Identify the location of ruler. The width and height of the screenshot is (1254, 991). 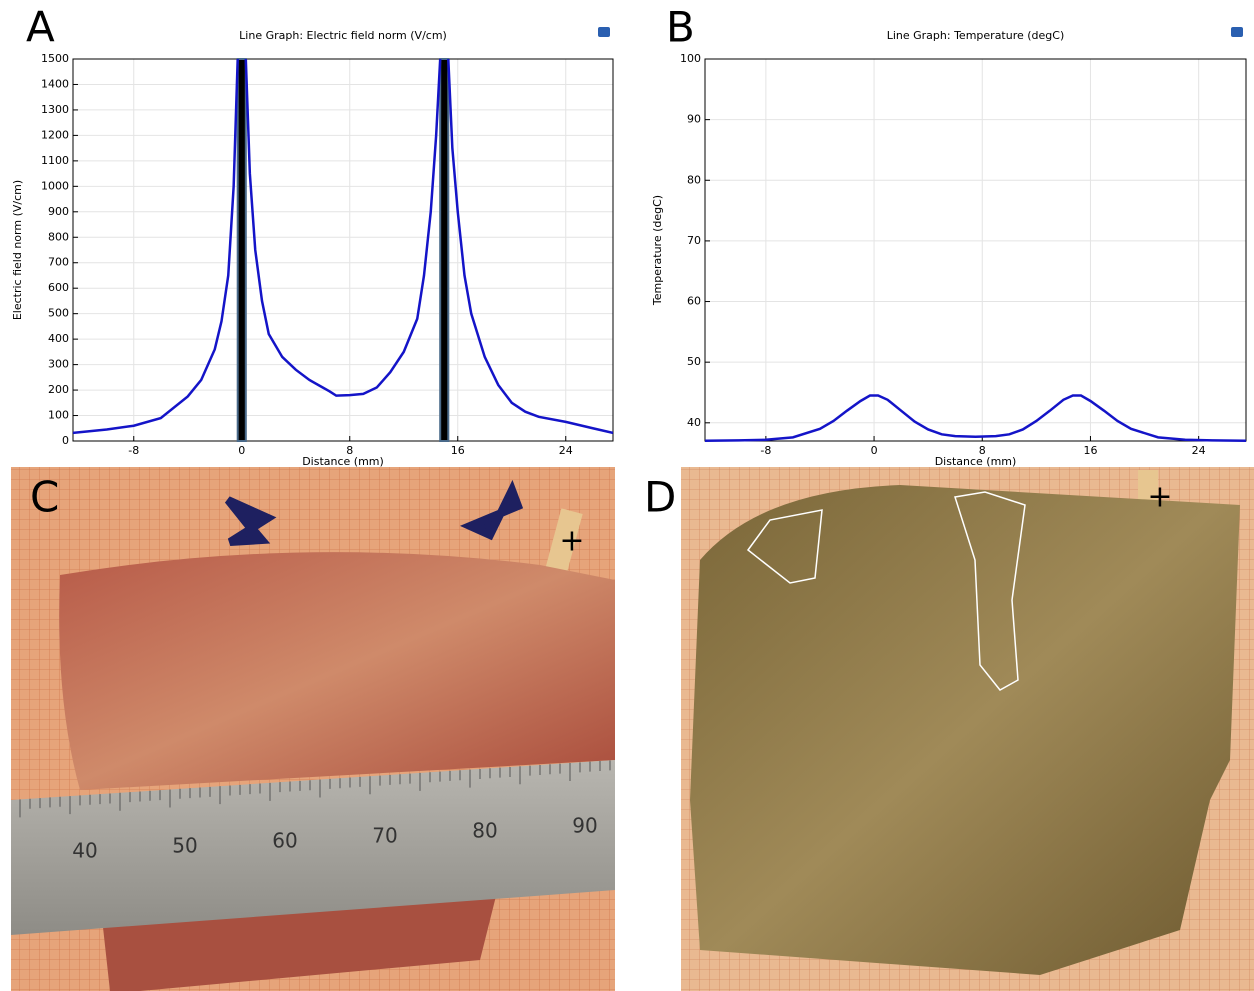
(313, 847).